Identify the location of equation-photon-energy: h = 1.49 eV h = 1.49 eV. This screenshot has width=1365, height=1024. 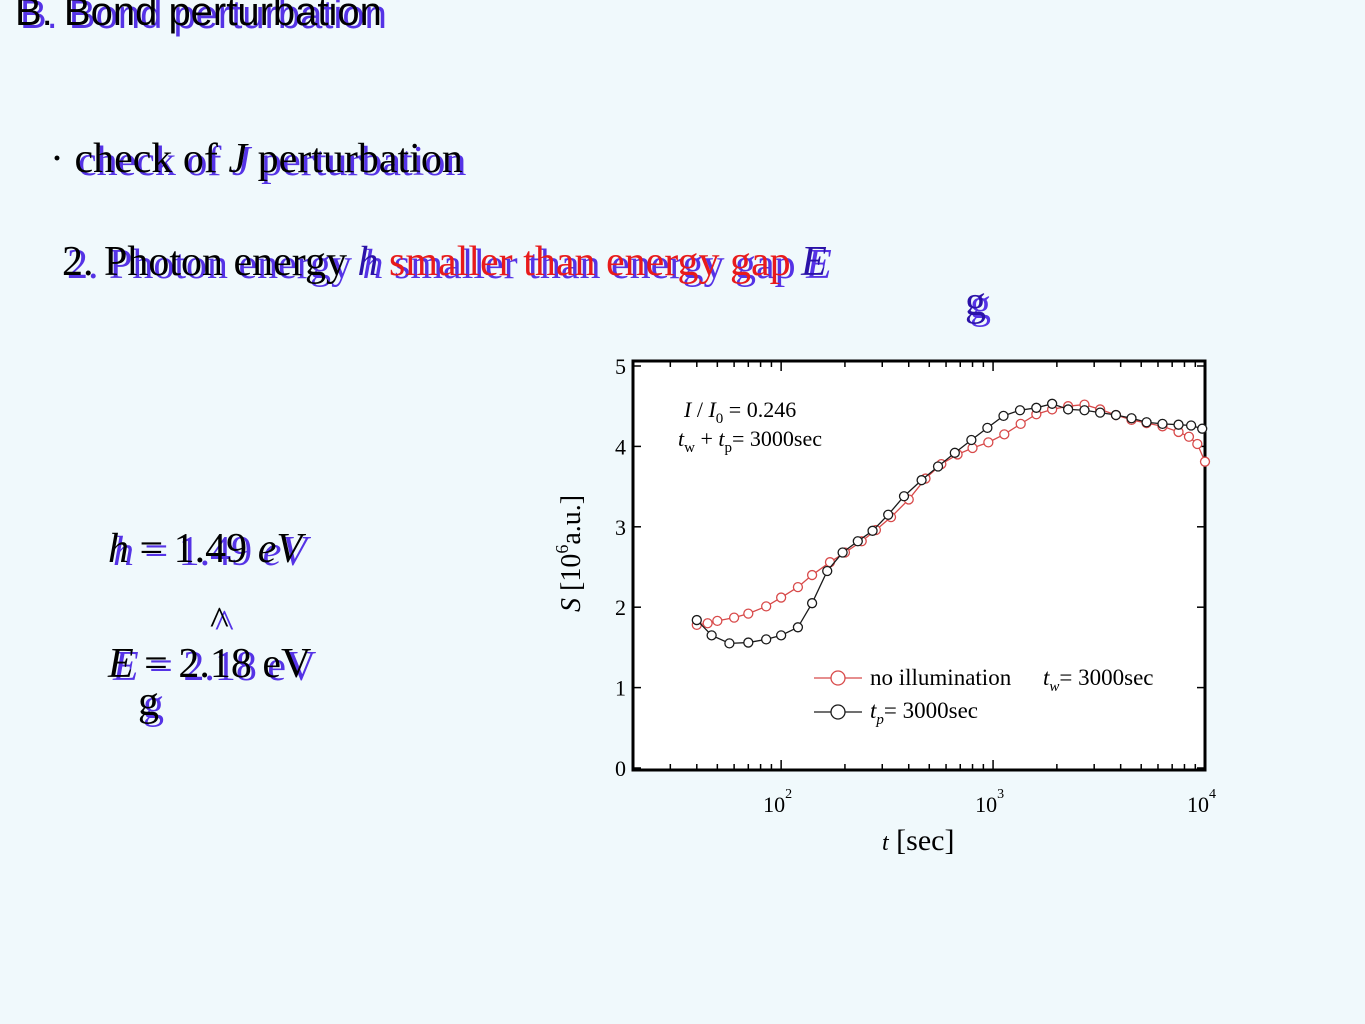
(207, 550).